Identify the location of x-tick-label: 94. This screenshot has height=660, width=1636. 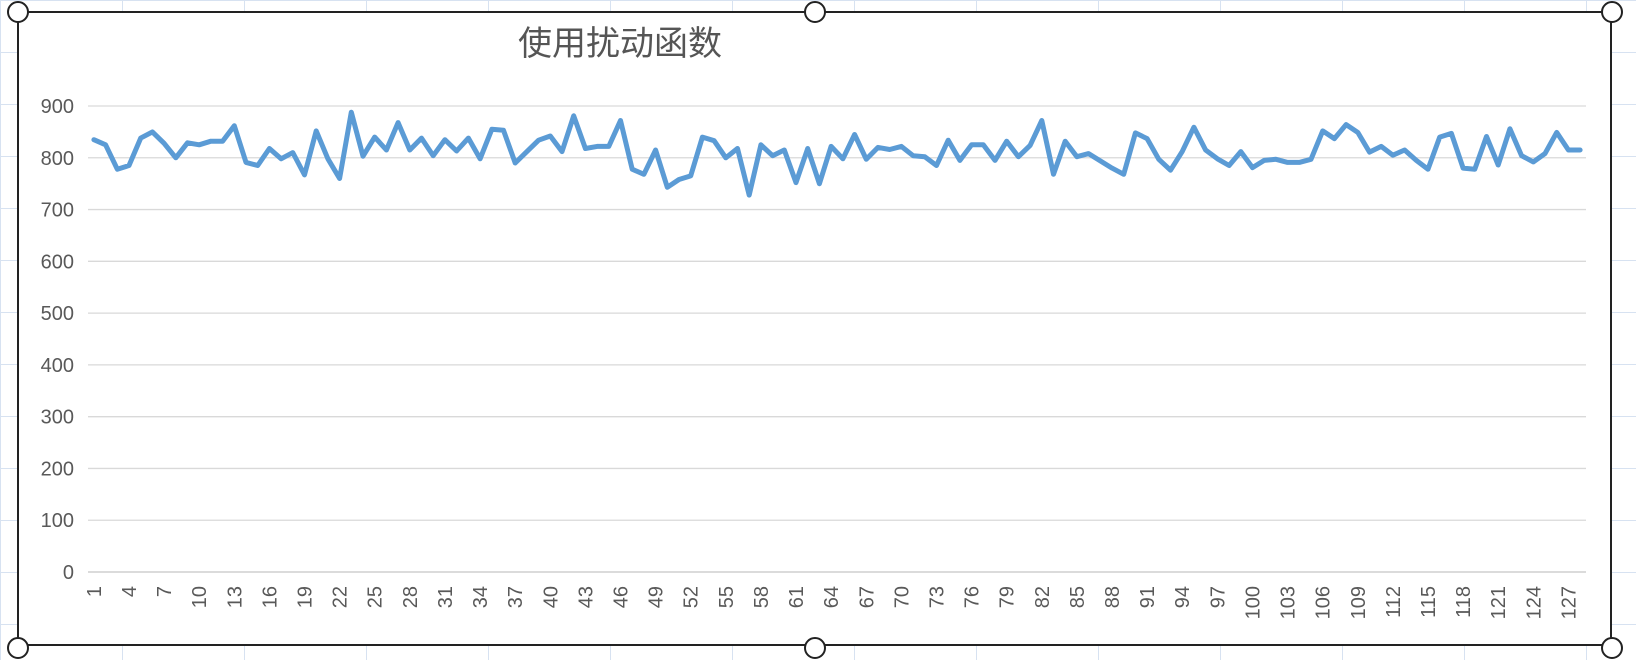
(1183, 597).